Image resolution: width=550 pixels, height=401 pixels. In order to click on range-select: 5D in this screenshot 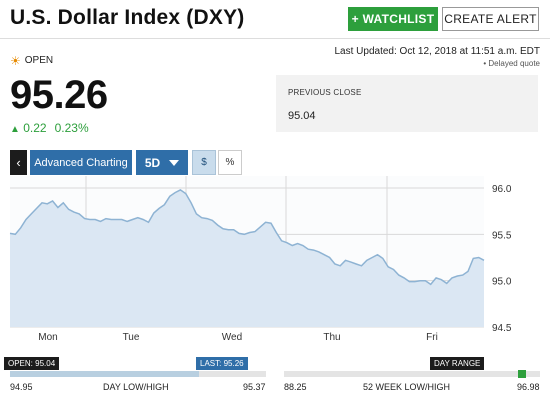, I will do `click(162, 162)`.